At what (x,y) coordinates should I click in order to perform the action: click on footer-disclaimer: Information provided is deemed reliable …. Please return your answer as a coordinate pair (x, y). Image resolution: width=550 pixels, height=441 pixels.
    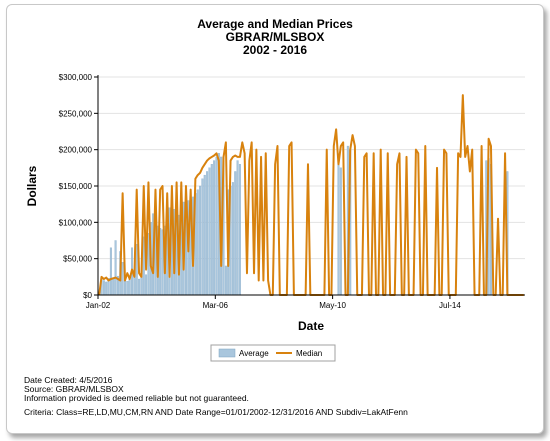
    Looking at the image, I should click on (136, 398).